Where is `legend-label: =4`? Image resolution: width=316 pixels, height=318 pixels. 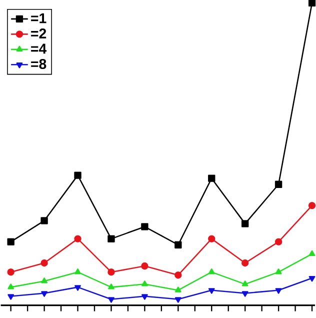 legend-label: =4 is located at coordinates (39, 49).